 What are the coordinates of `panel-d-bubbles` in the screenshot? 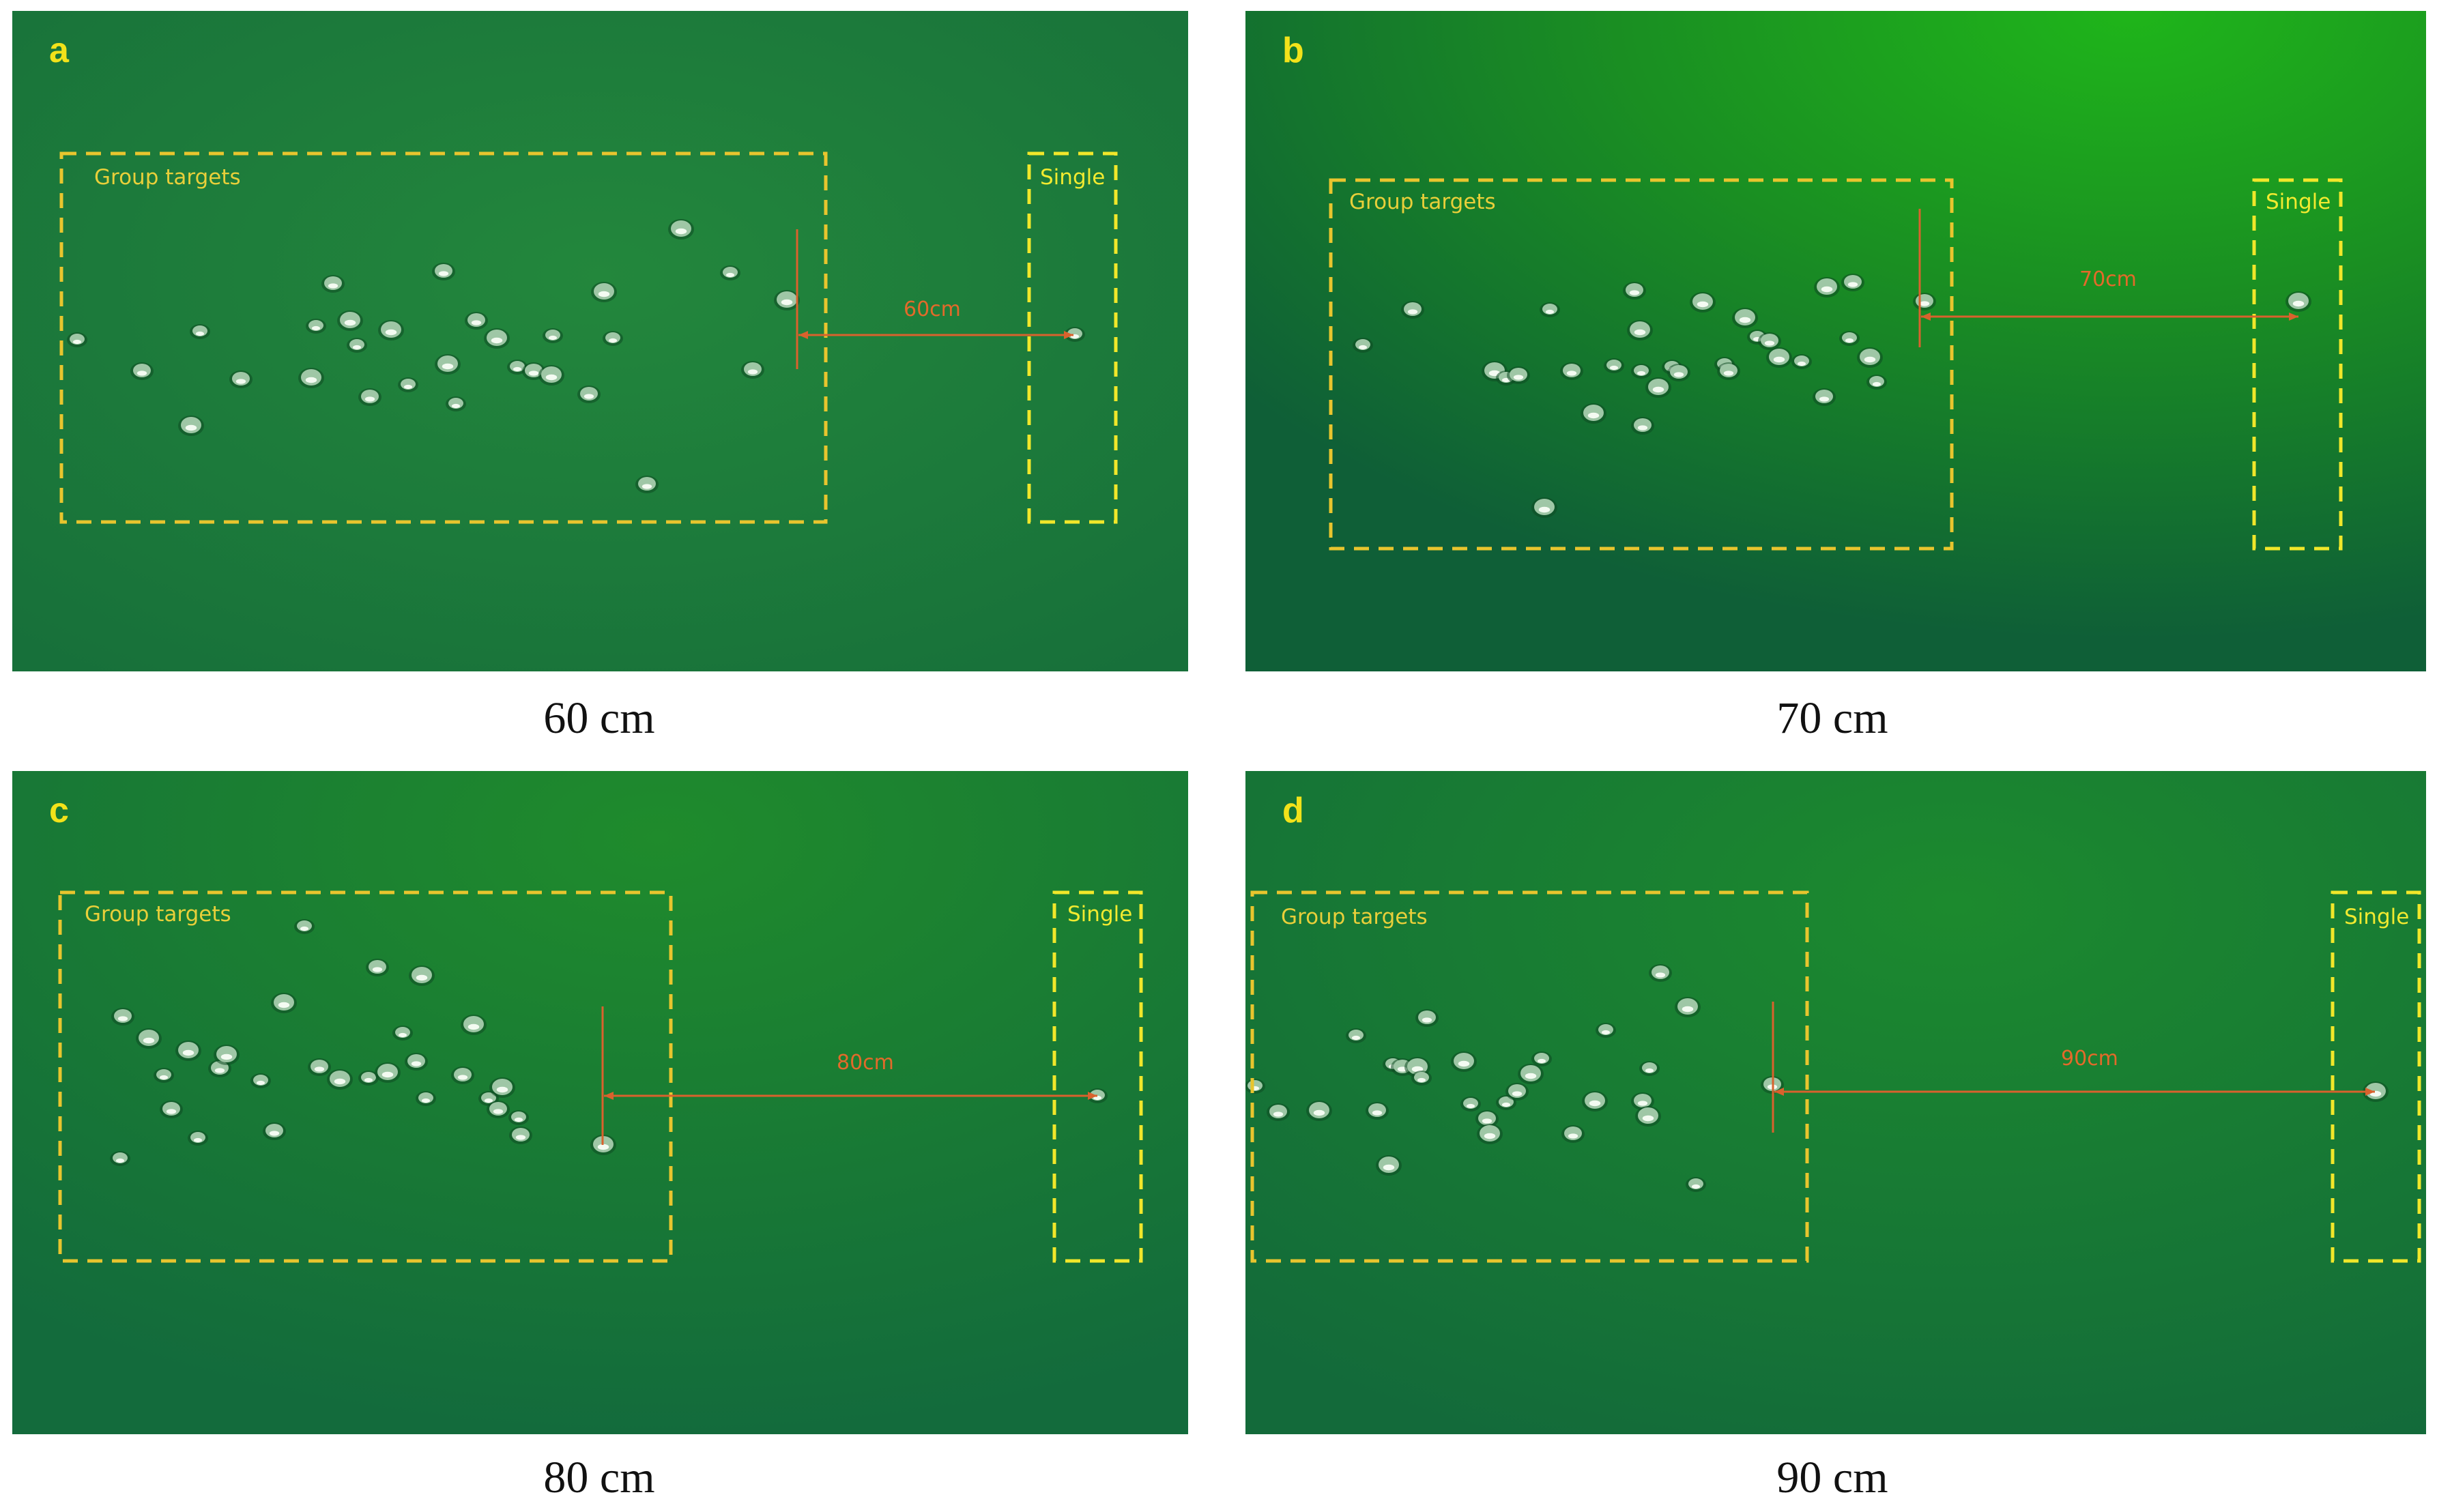 It's located at (1817, 1078).